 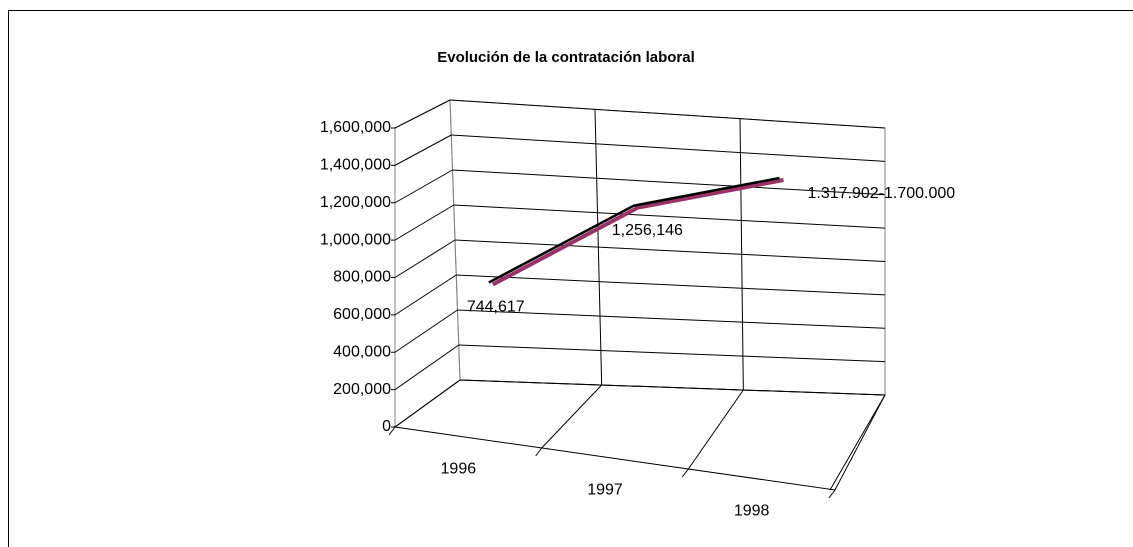 I want to click on y-tick-label: 800,000, so click(x=362, y=277).